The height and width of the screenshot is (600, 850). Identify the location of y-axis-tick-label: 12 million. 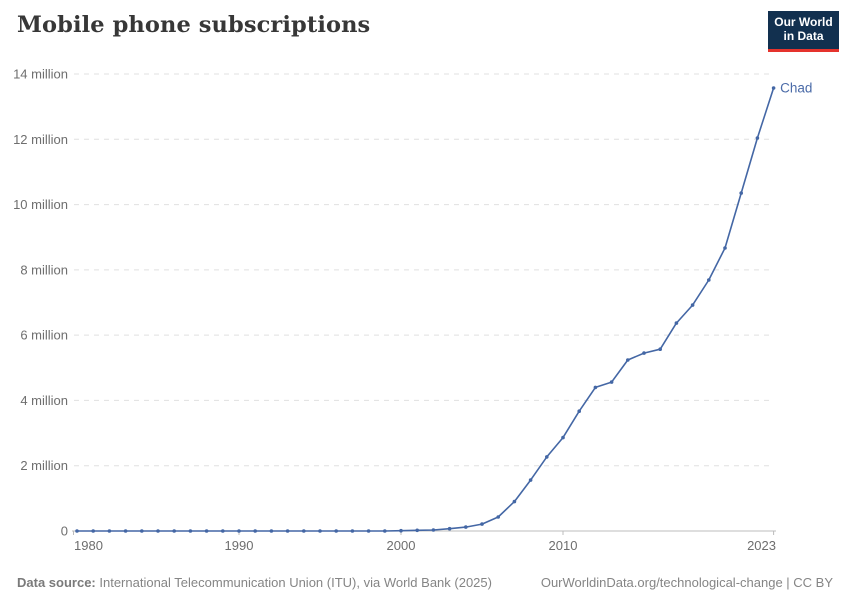
(40, 139).